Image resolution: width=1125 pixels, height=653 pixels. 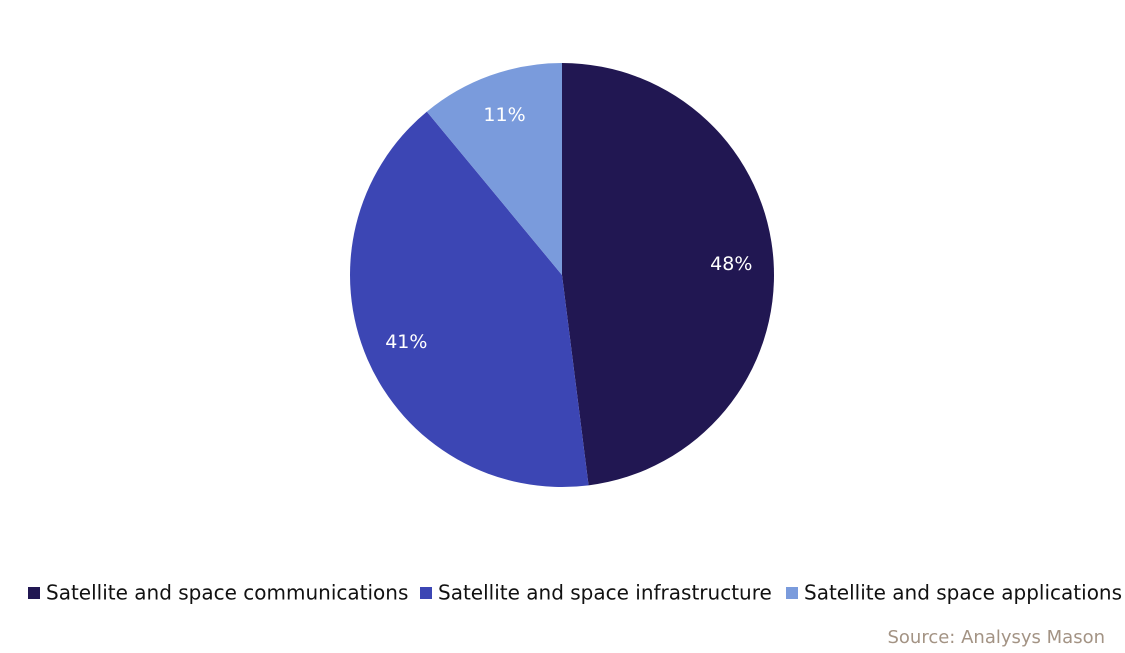 What do you see at coordinates (963, 593) in the screenshot?
I see `legend-label: Satellite and space applications` at bounding box center [963, 593].